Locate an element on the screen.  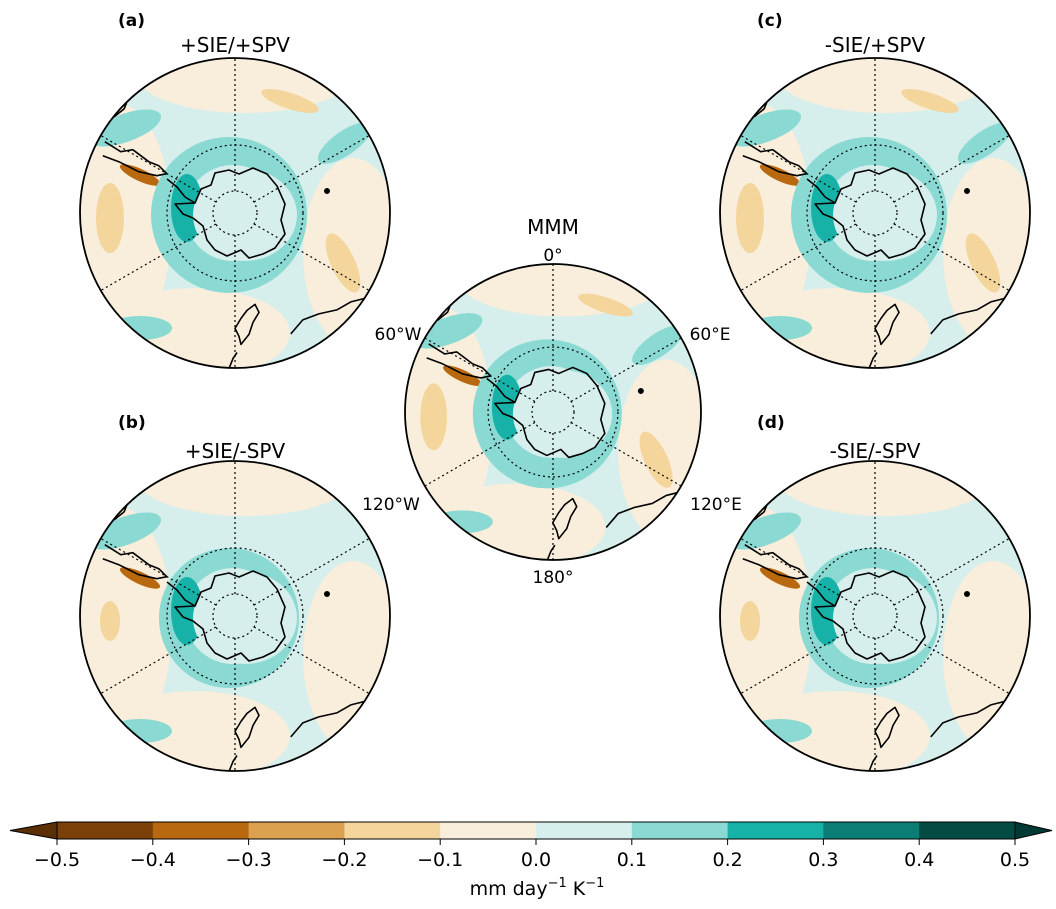
panel-d-letter: (d) is located at coordinates (771, 423).